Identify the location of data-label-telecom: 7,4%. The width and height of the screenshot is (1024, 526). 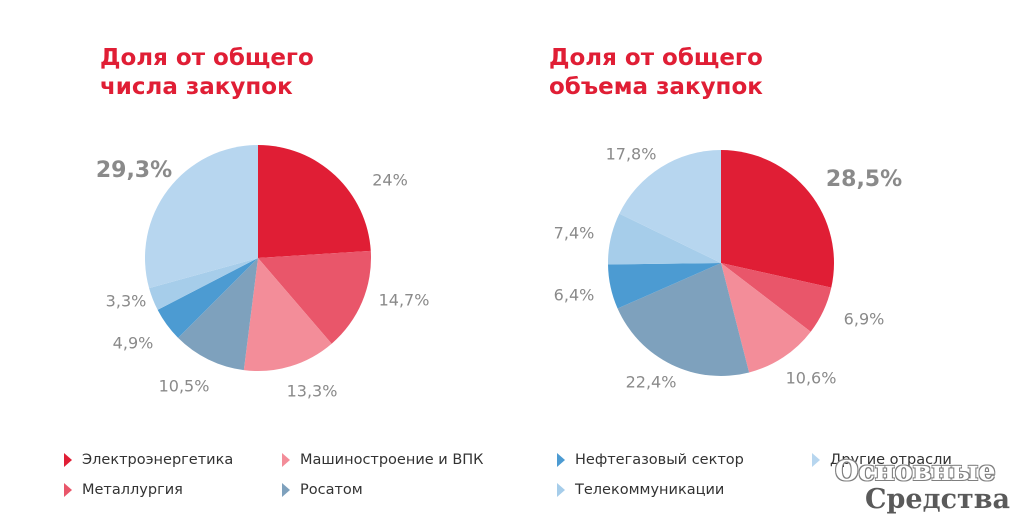
(574, 233).